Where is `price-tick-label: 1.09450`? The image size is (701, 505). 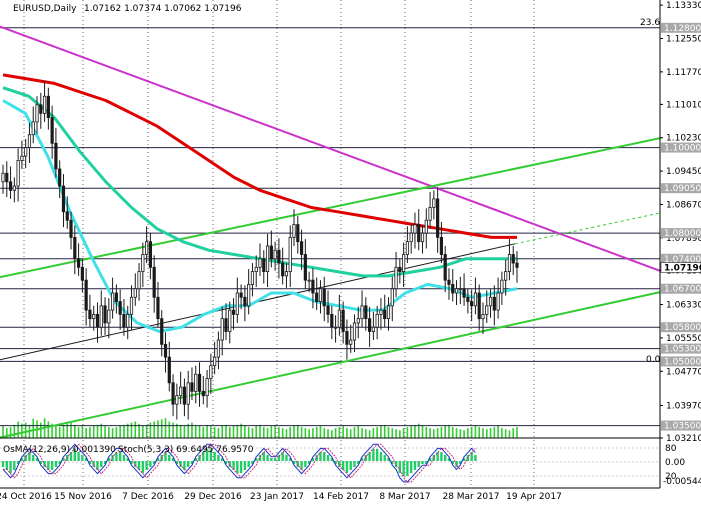
price-tick-label: 1.09450 is located at coordinates (683, 172).